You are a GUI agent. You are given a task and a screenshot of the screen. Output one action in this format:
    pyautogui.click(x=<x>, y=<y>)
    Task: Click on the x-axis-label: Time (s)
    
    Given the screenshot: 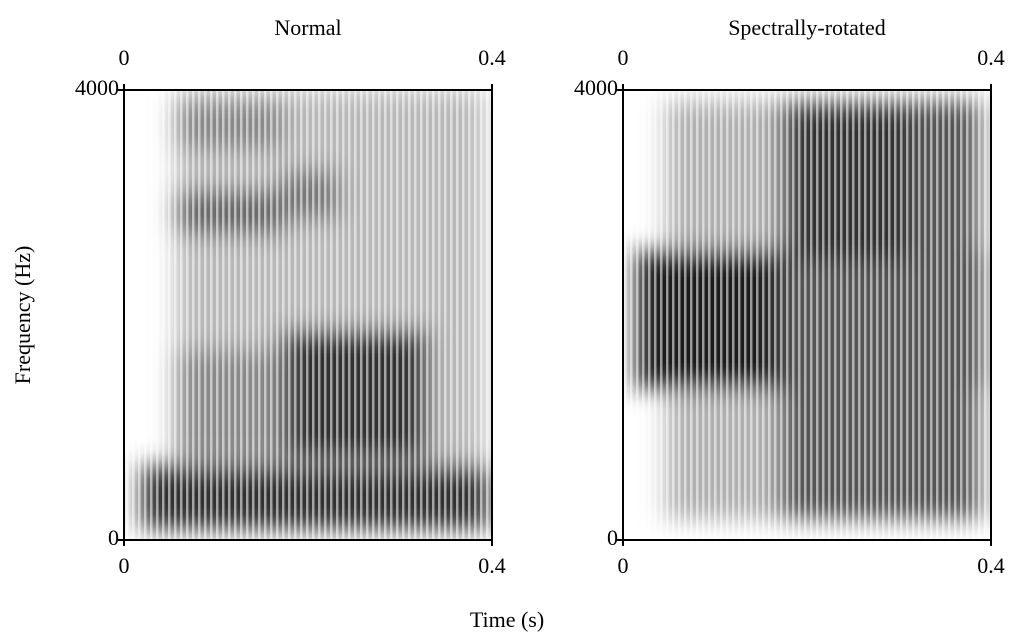 What is the action you would take?
    pyautogui.click(x=507, y=619)
    